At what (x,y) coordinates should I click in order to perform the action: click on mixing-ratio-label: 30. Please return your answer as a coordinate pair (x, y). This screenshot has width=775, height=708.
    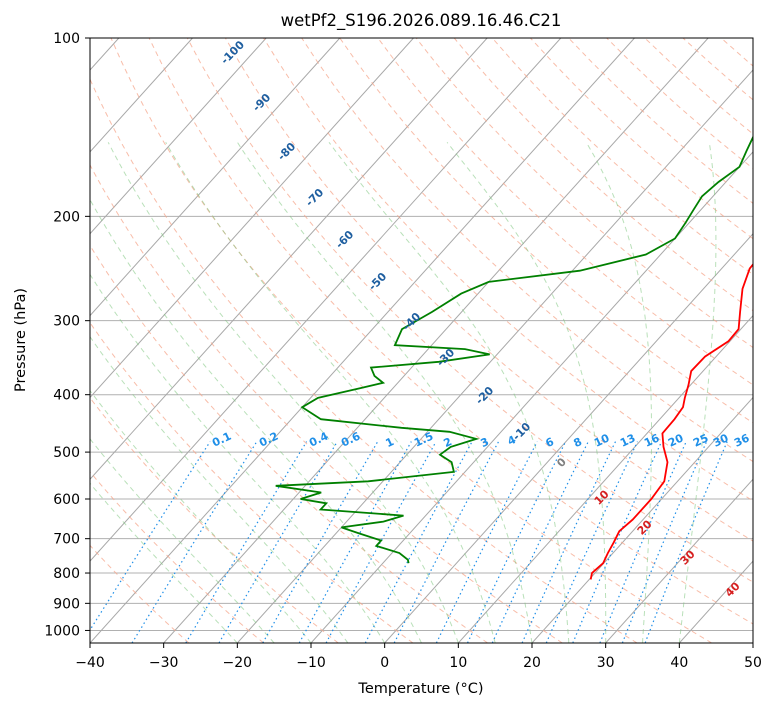
    Looking at the image, I should click on (721, 440).